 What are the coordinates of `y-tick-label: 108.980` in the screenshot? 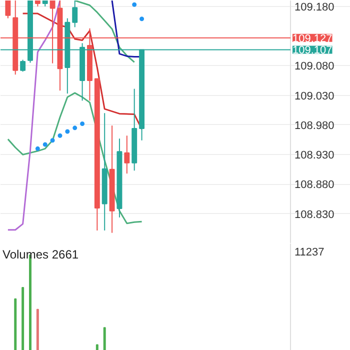 It's located at (314, 126).